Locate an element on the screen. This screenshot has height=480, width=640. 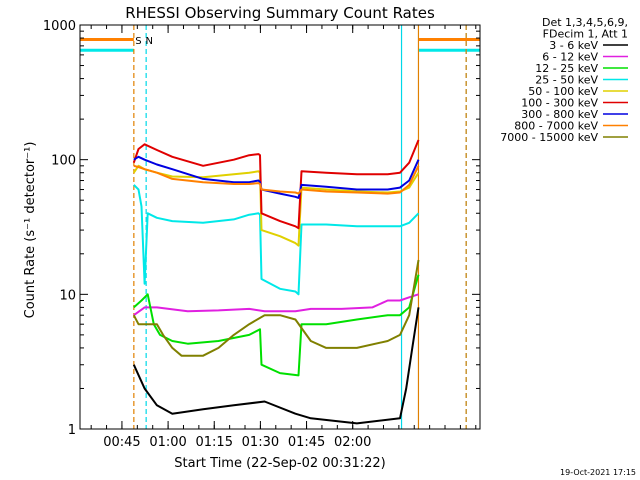
y-axis-label: Count Rate (s⁻¹ detector⁻¹) is located at coordinates (30, 230).